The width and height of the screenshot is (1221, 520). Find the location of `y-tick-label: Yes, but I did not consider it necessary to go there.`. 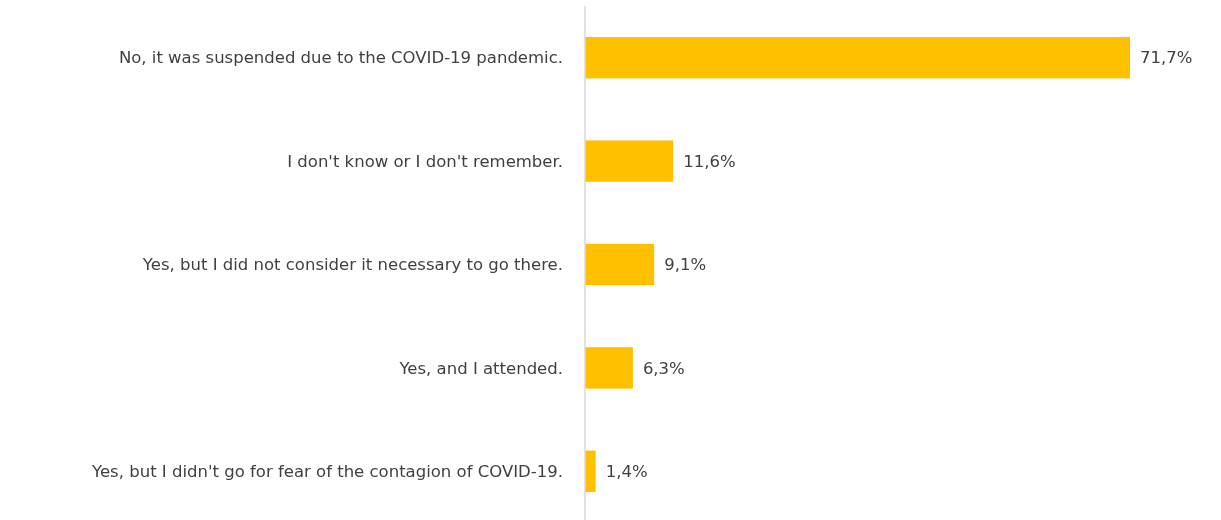

y-tick-label: Yes, but I did not consider it necessary to go there. is located at coordinates (352, 265).